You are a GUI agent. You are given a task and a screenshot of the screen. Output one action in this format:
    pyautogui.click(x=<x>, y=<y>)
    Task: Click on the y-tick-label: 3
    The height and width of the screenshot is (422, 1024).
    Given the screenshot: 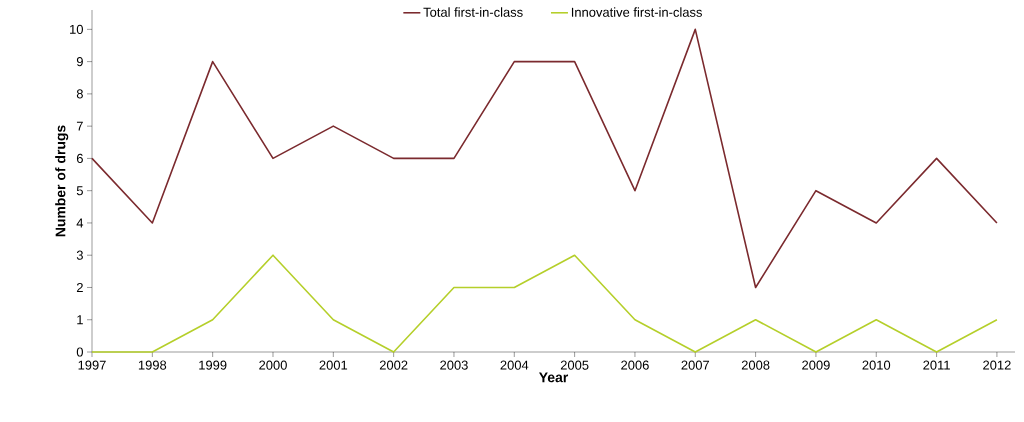 What is the action you would take?
    pyautogui.click(x=79, y=255)
    